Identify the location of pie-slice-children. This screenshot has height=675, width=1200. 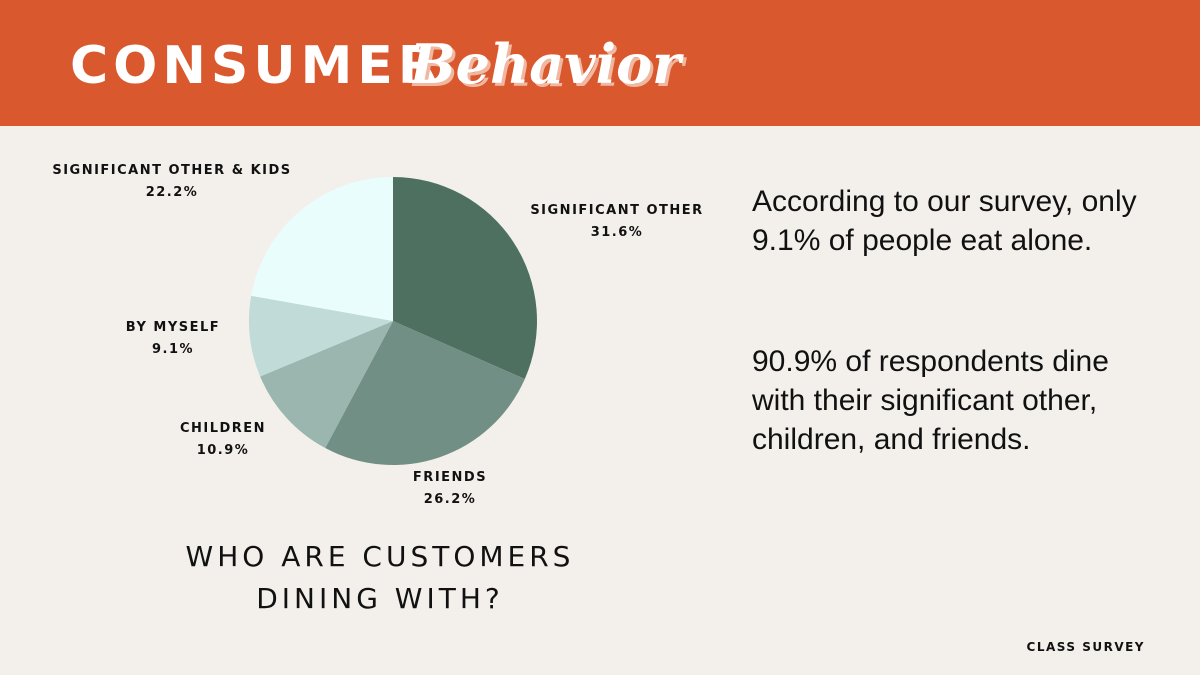
(326, 385).